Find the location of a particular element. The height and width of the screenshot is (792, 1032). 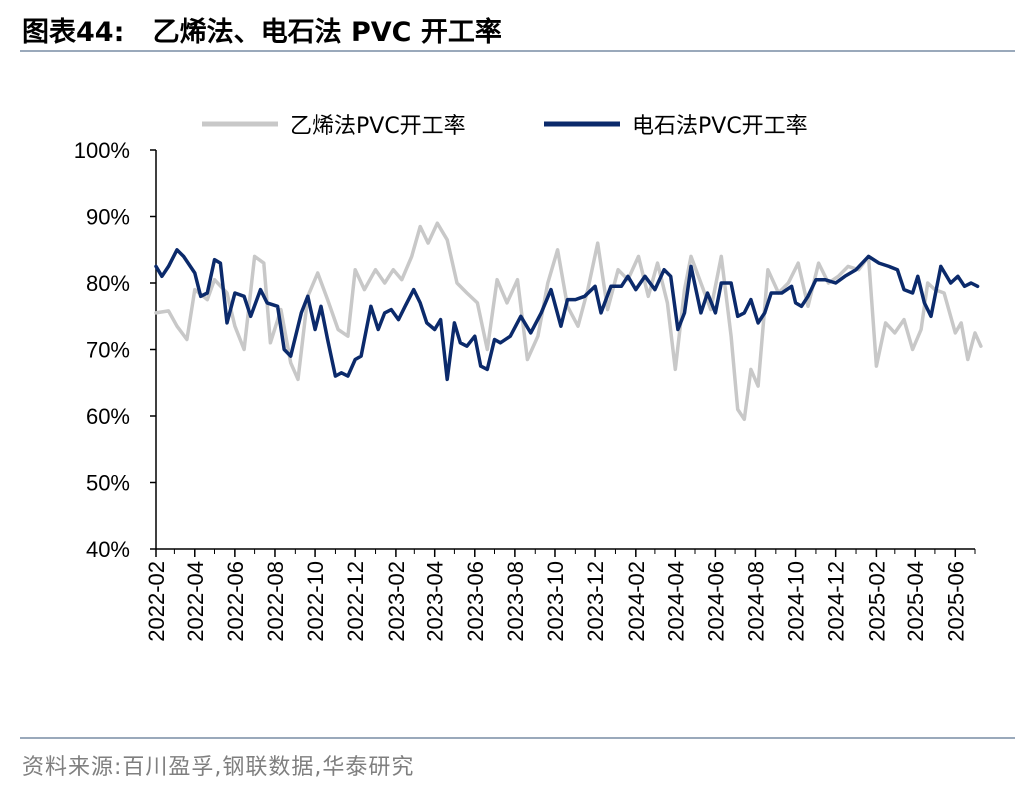

x-tick-label: 2024-02 is located at coordinates (636, 601).